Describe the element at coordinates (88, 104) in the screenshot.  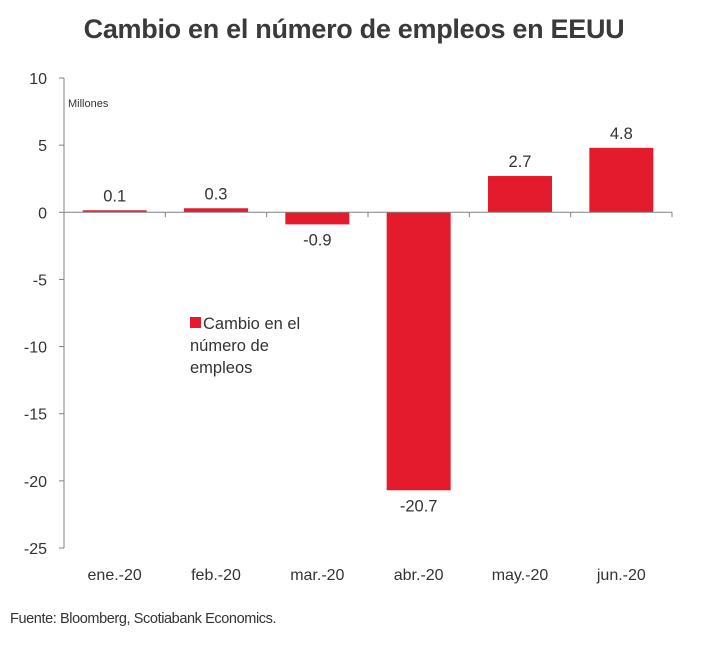
I see `y-unit-label: Millones` at that location.